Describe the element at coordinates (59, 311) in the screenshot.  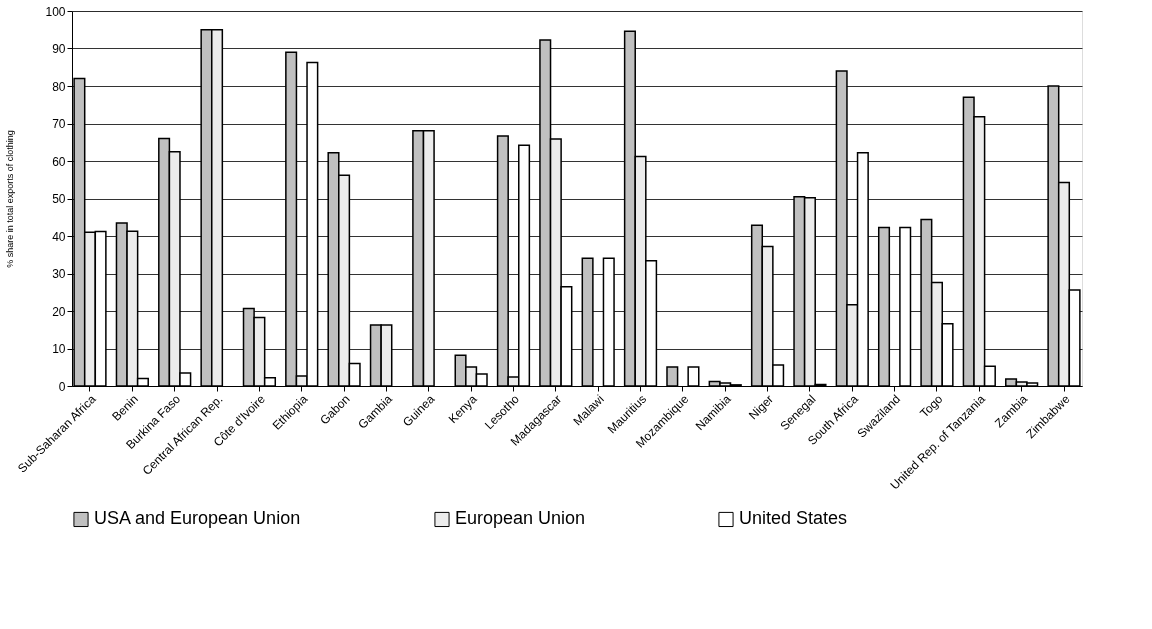
I see `y-tick-label: 20` at that location.